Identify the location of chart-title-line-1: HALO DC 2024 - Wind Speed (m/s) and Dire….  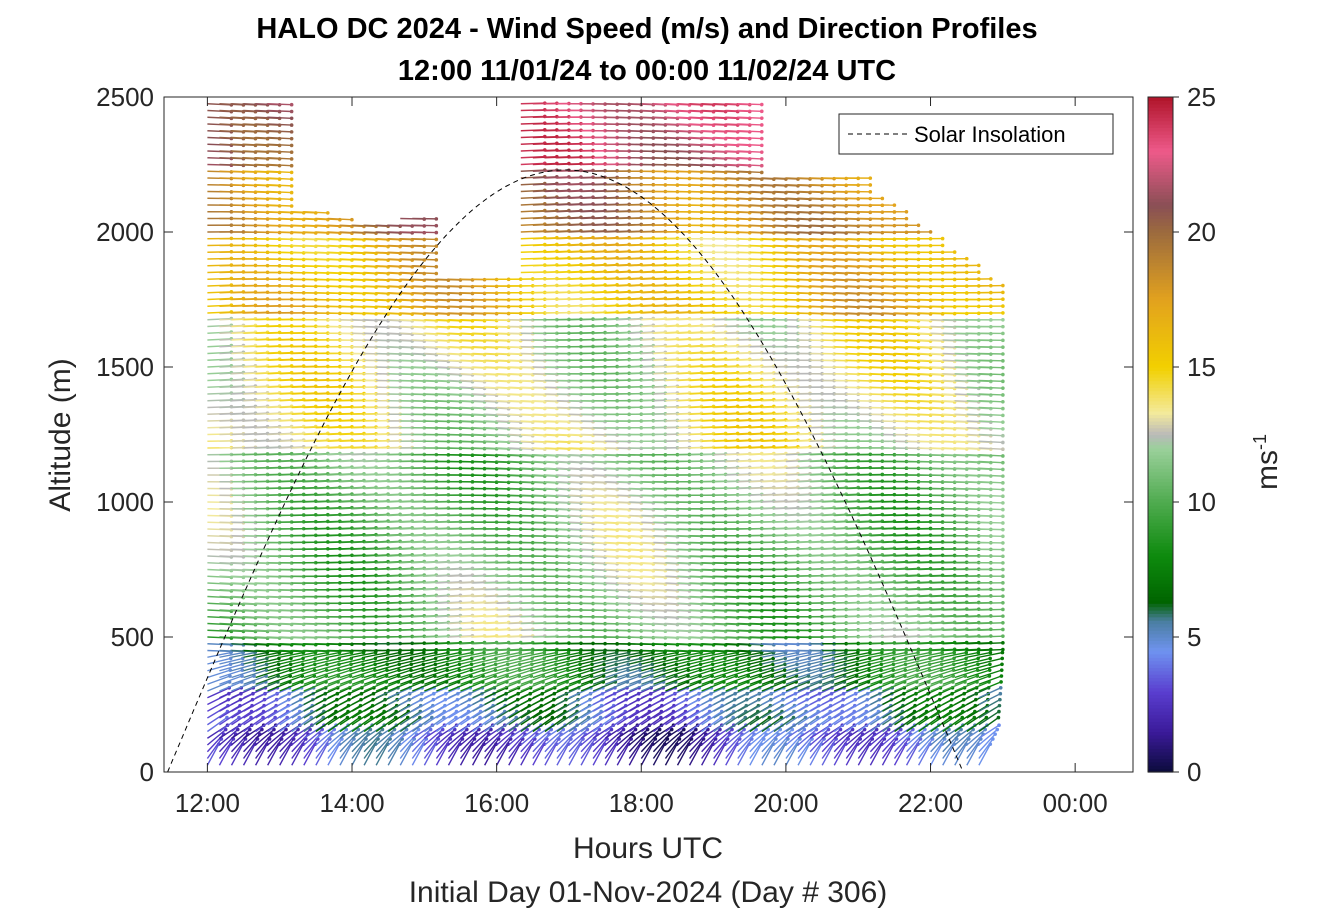
(646, 29).